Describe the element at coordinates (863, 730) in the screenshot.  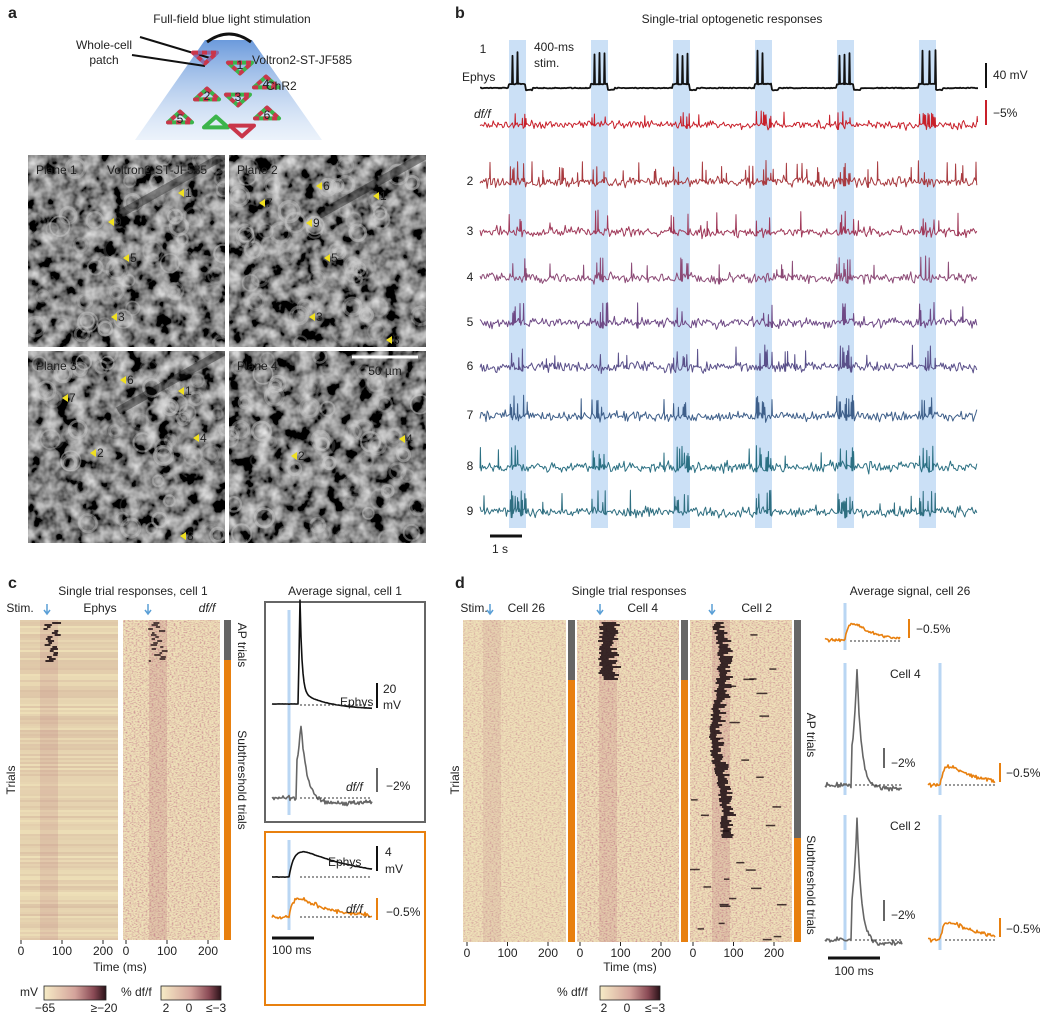
I see `avg-trace` at that location.